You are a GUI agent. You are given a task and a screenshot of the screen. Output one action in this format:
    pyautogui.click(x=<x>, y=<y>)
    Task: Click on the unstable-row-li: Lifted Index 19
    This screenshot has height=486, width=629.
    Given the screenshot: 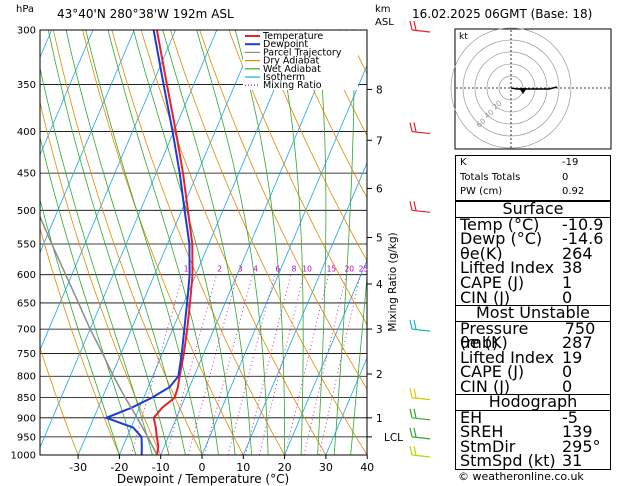 What is the action you would take?
    pyautogui.click(x=521, y=357)
    